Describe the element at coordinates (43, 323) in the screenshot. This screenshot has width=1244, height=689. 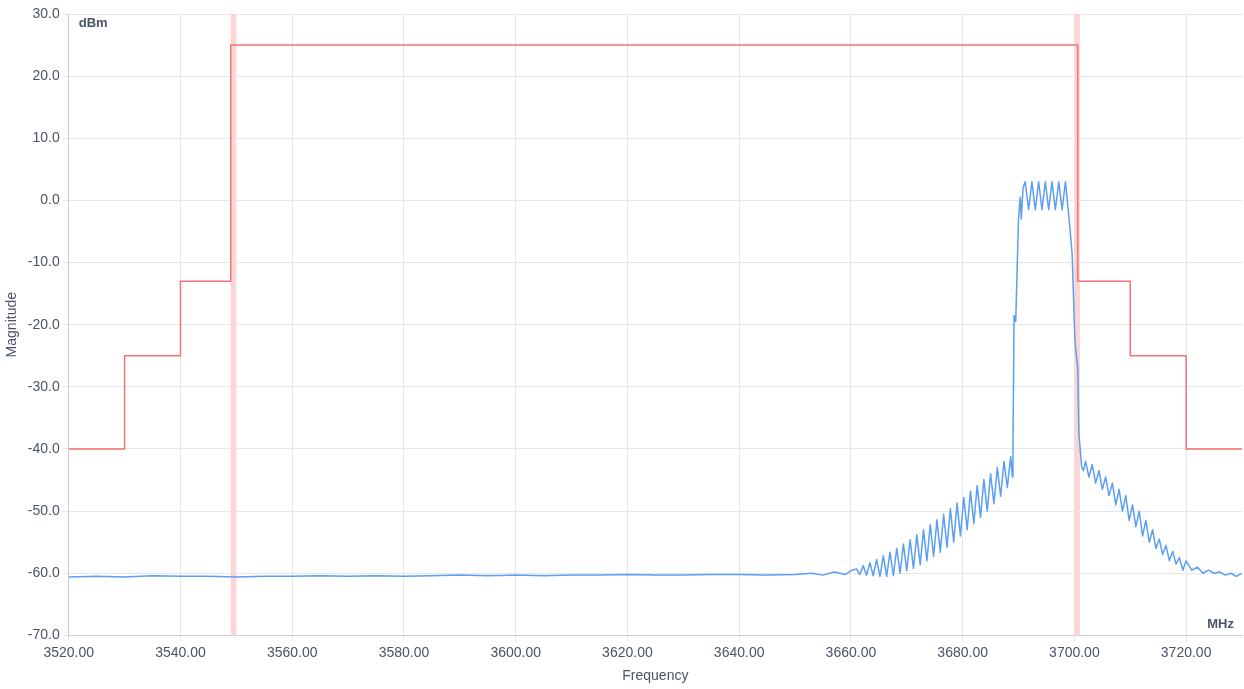
I see `y-tick-label: -20.0` at that location.